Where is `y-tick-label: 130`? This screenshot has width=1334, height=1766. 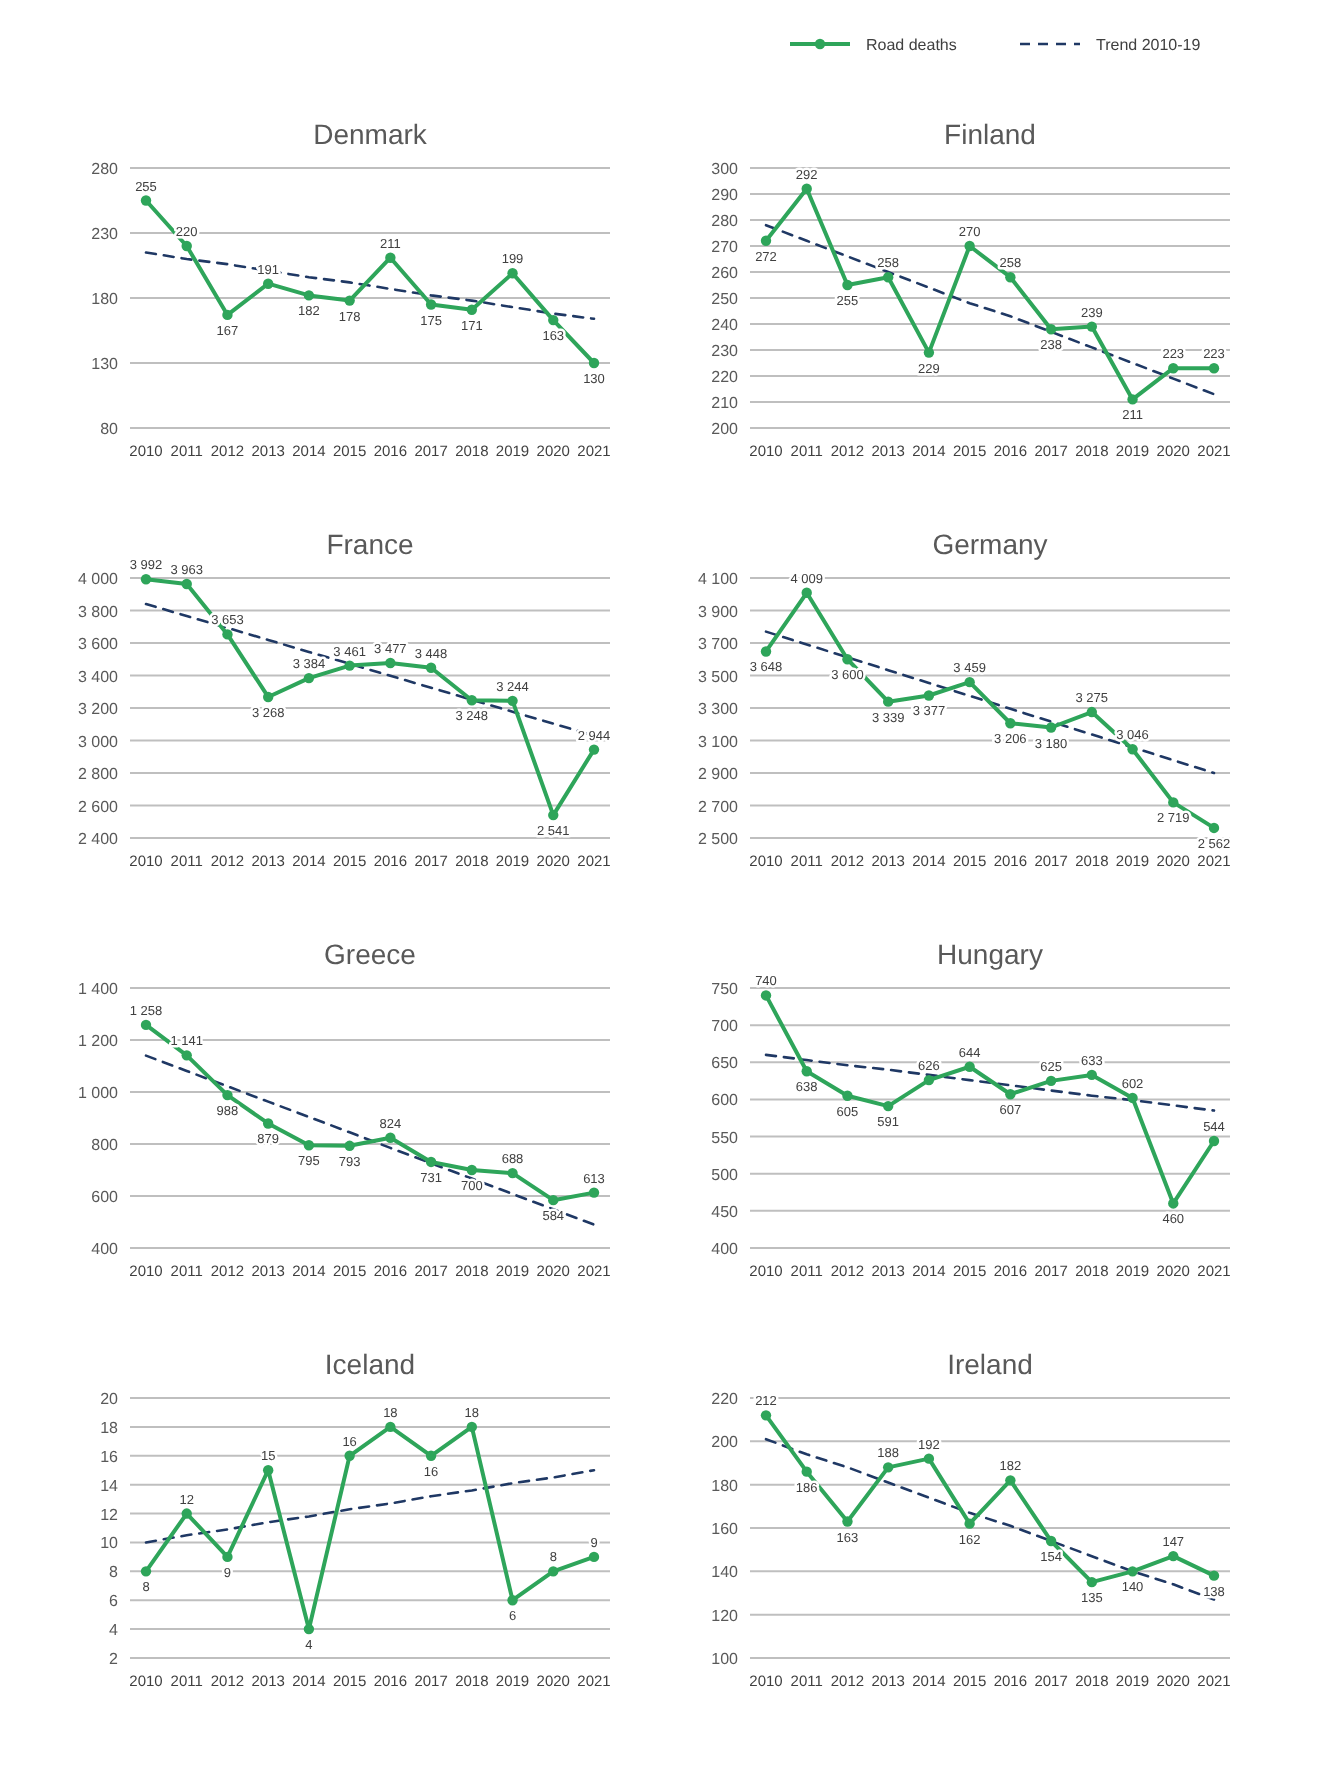
y-tick-label: 130 is located at coordinates (105, 364).